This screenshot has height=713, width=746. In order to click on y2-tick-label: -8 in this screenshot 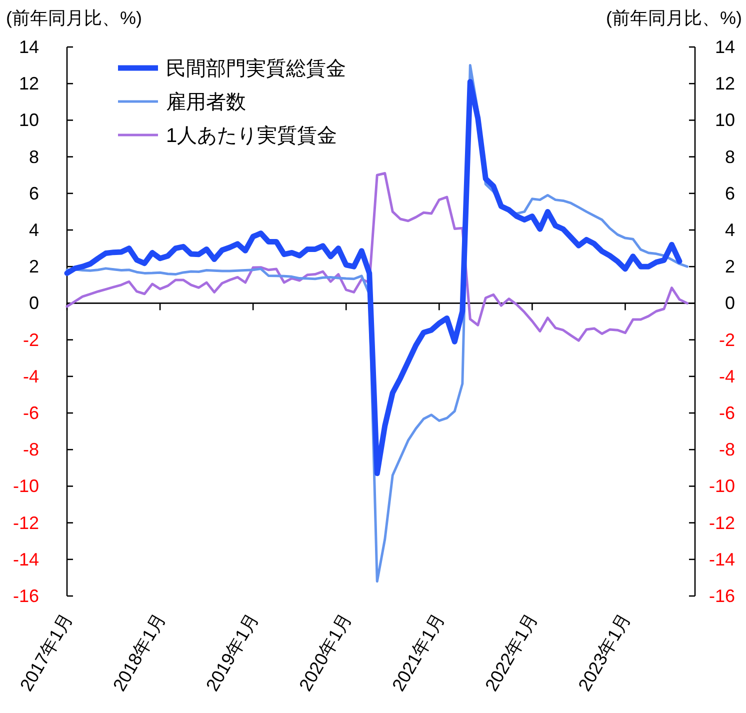, I will do `click(726, 450)`.